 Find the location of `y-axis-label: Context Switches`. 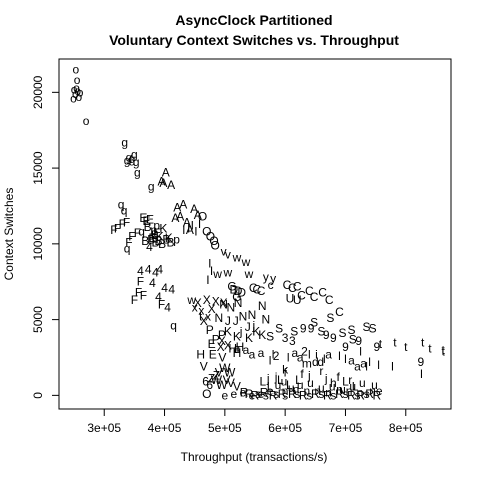

y-axis-label: Context Switches is located at coordinates (9, 234).